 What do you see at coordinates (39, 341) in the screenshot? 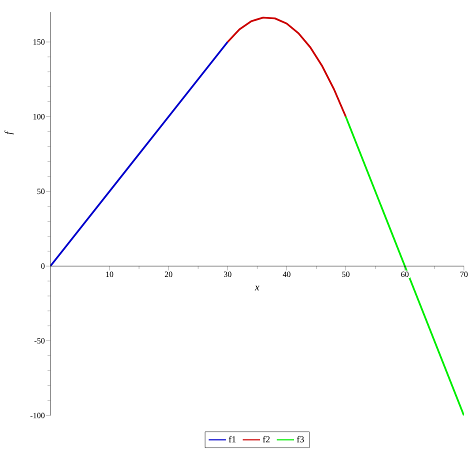
I see `y-tick-label: -50` at bounding box center [39, 341].